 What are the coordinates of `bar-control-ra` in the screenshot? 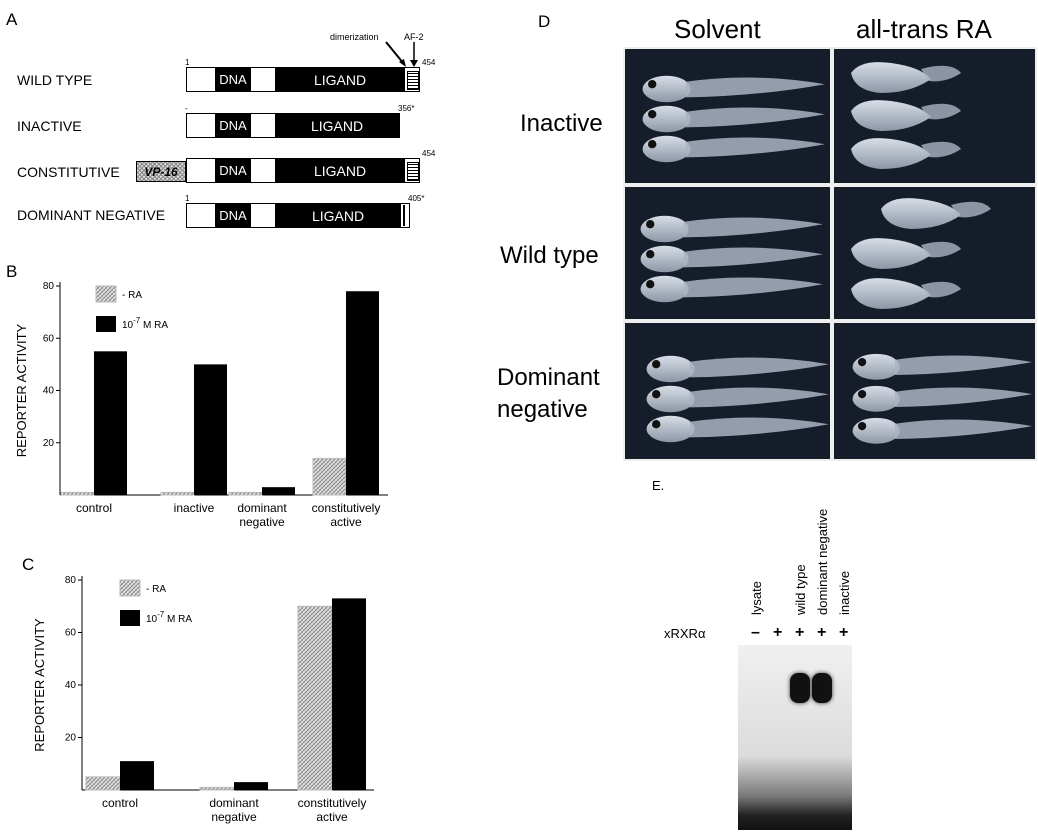 It's located at (103, 783).